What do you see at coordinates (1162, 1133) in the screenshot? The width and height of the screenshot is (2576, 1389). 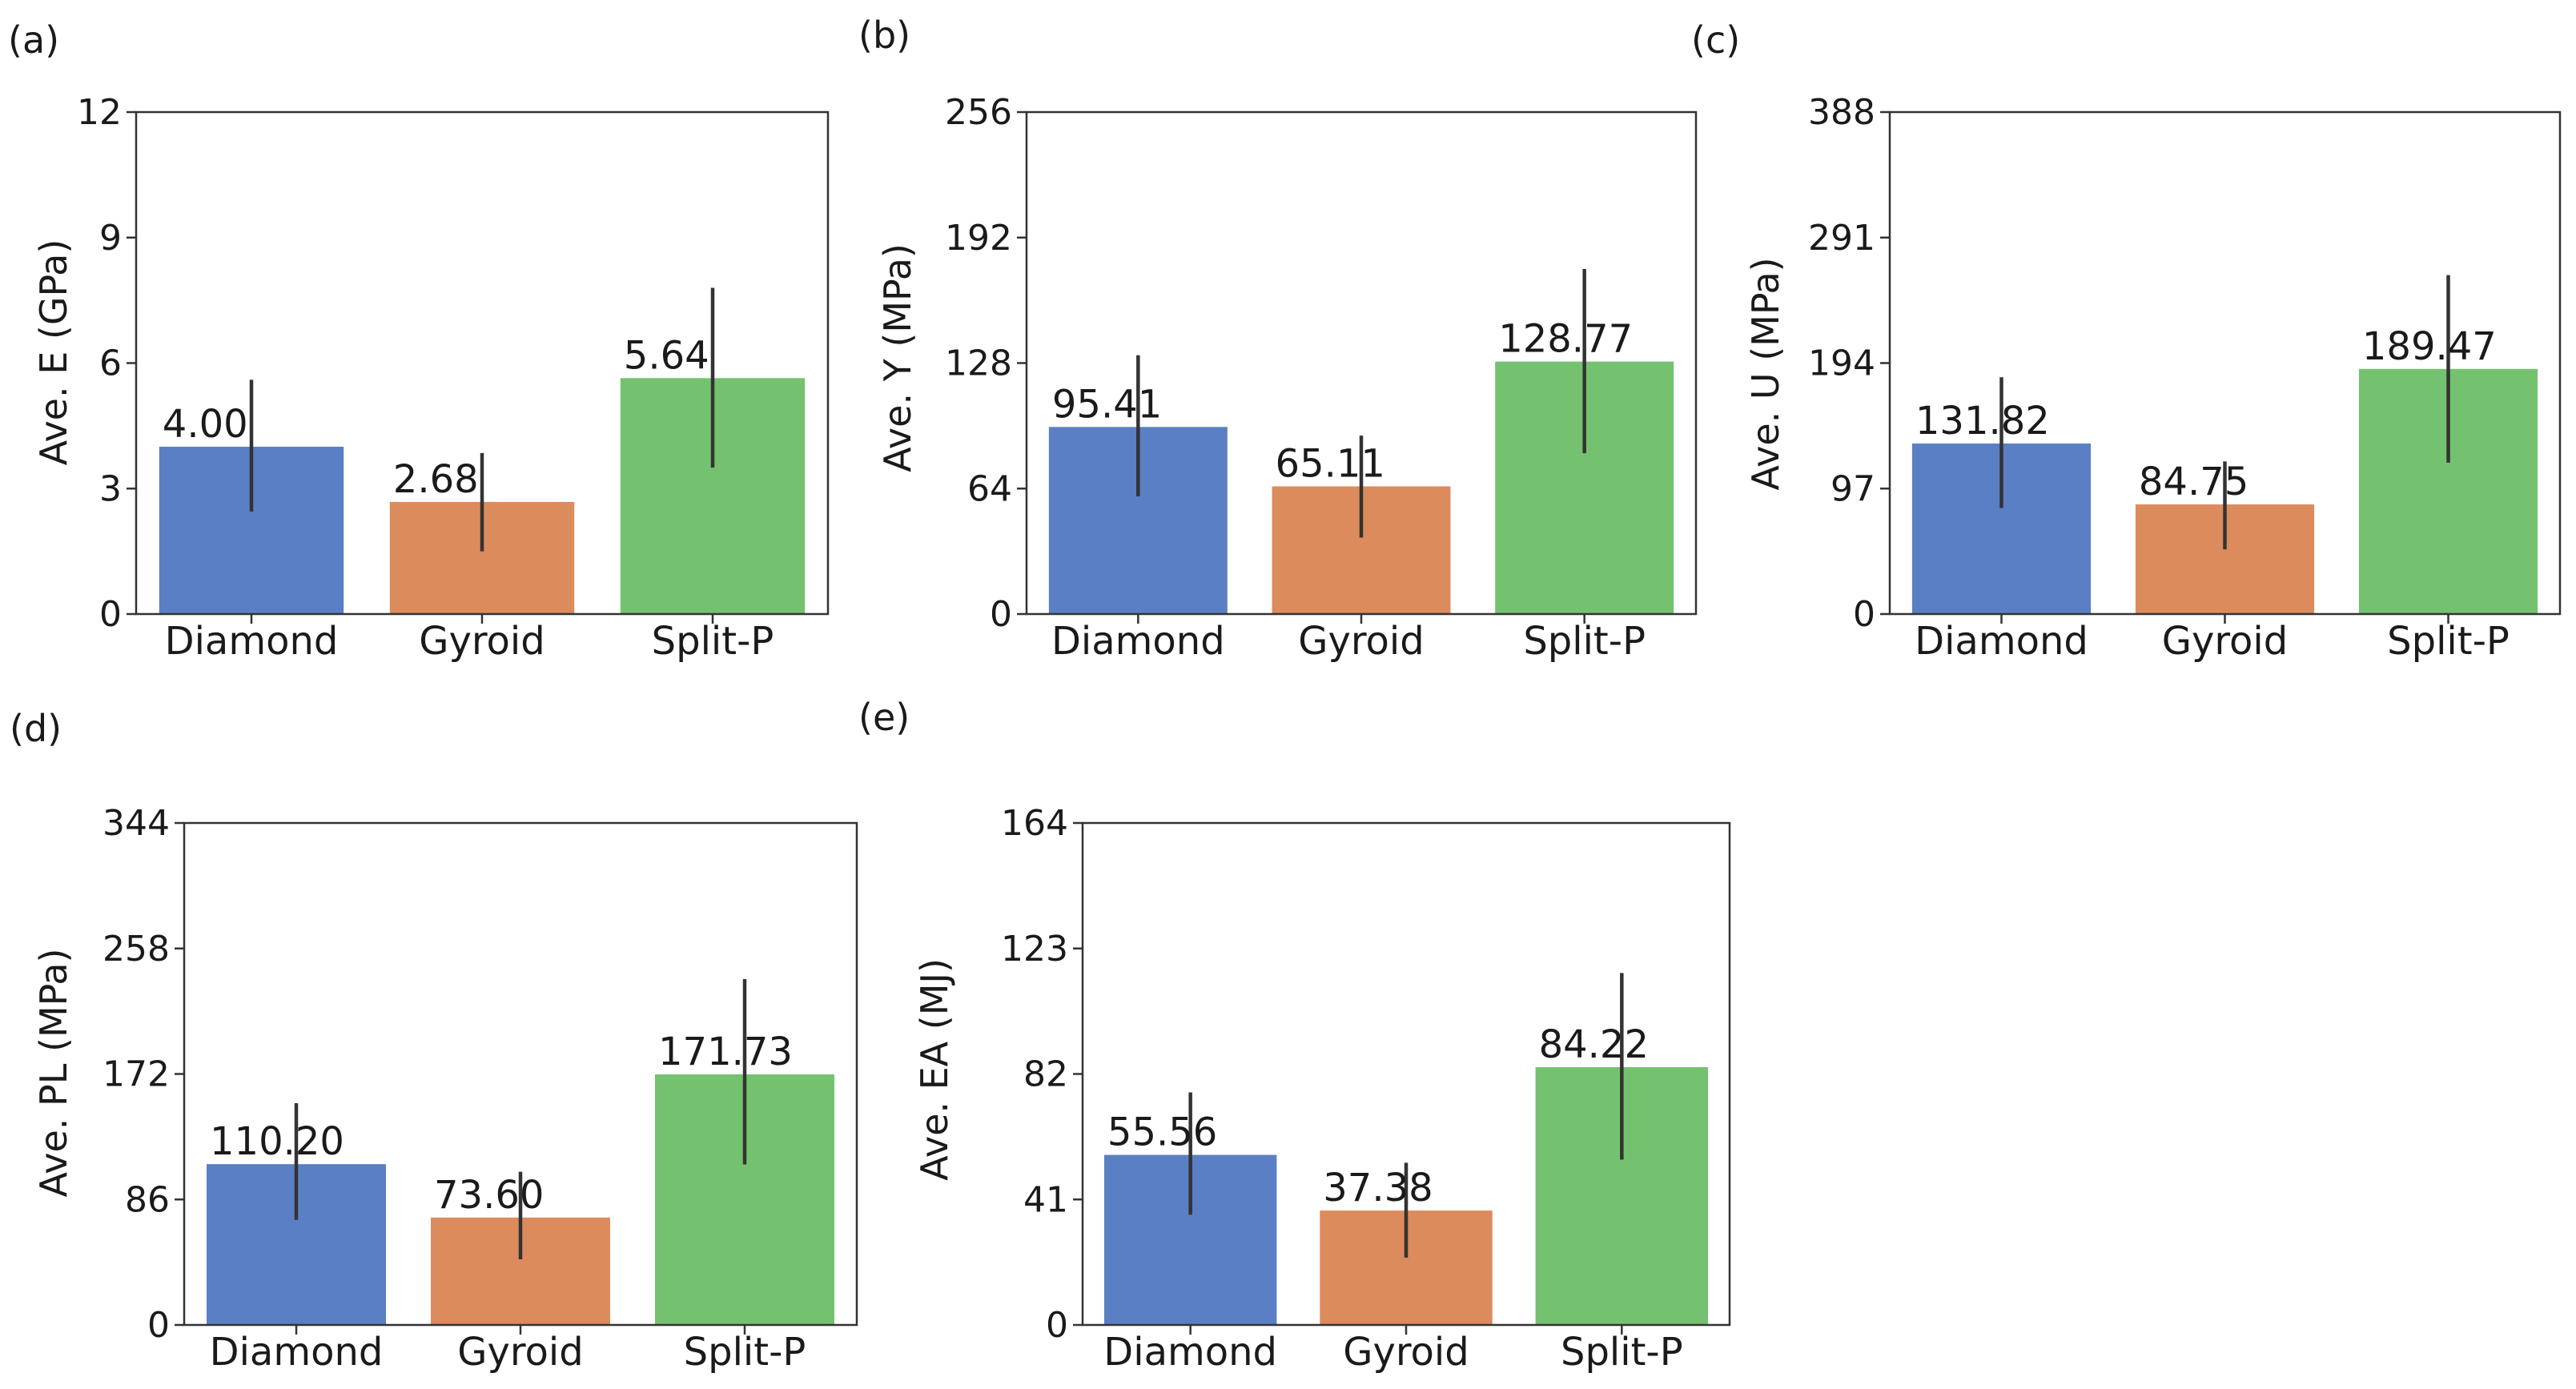 I see `value-label: 55.56` at bounding box center [1162, 1133].